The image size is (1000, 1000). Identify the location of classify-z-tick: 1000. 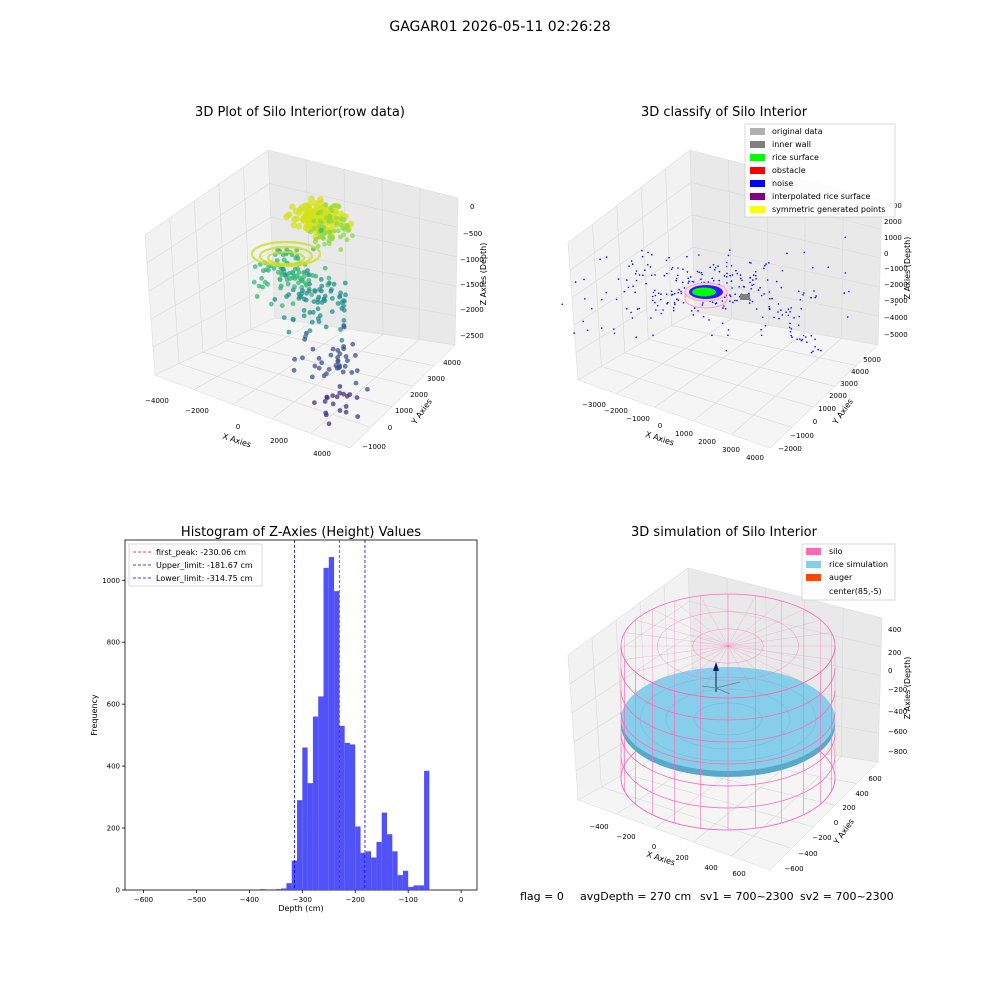
(893, 238).